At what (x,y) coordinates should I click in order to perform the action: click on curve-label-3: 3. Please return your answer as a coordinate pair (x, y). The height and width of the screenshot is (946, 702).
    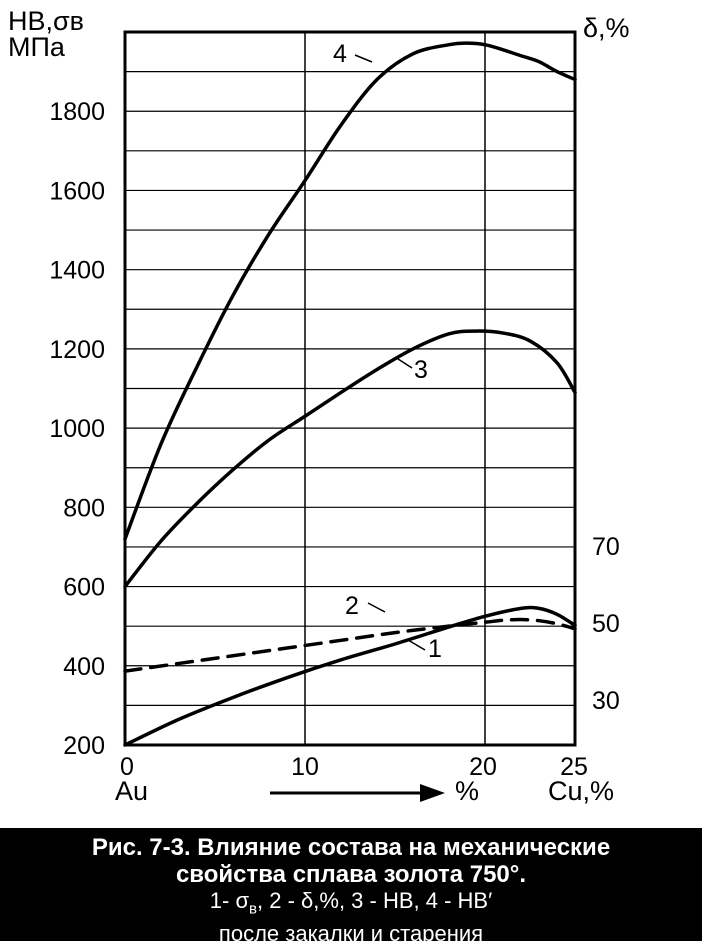
    Looking at the image, I should click on (421, 370).